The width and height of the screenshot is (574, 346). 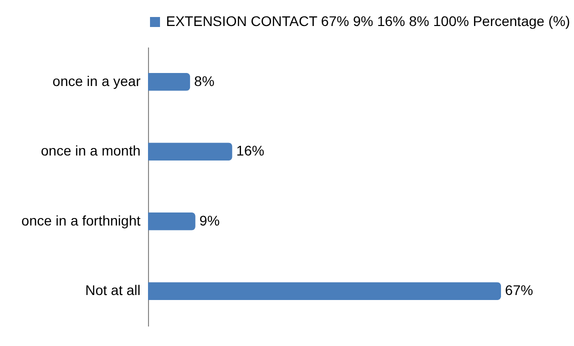 What do you see at coordinates (96, 80) in the screenshot?
I see `y-tick-label: once in a year` at bounding box center [96, 80].